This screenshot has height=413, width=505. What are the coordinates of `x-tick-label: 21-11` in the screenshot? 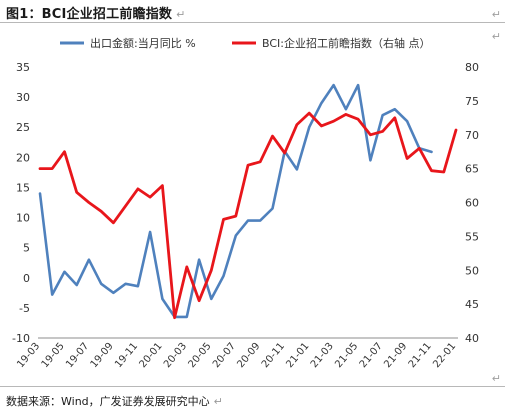 It's located at (420, 355).